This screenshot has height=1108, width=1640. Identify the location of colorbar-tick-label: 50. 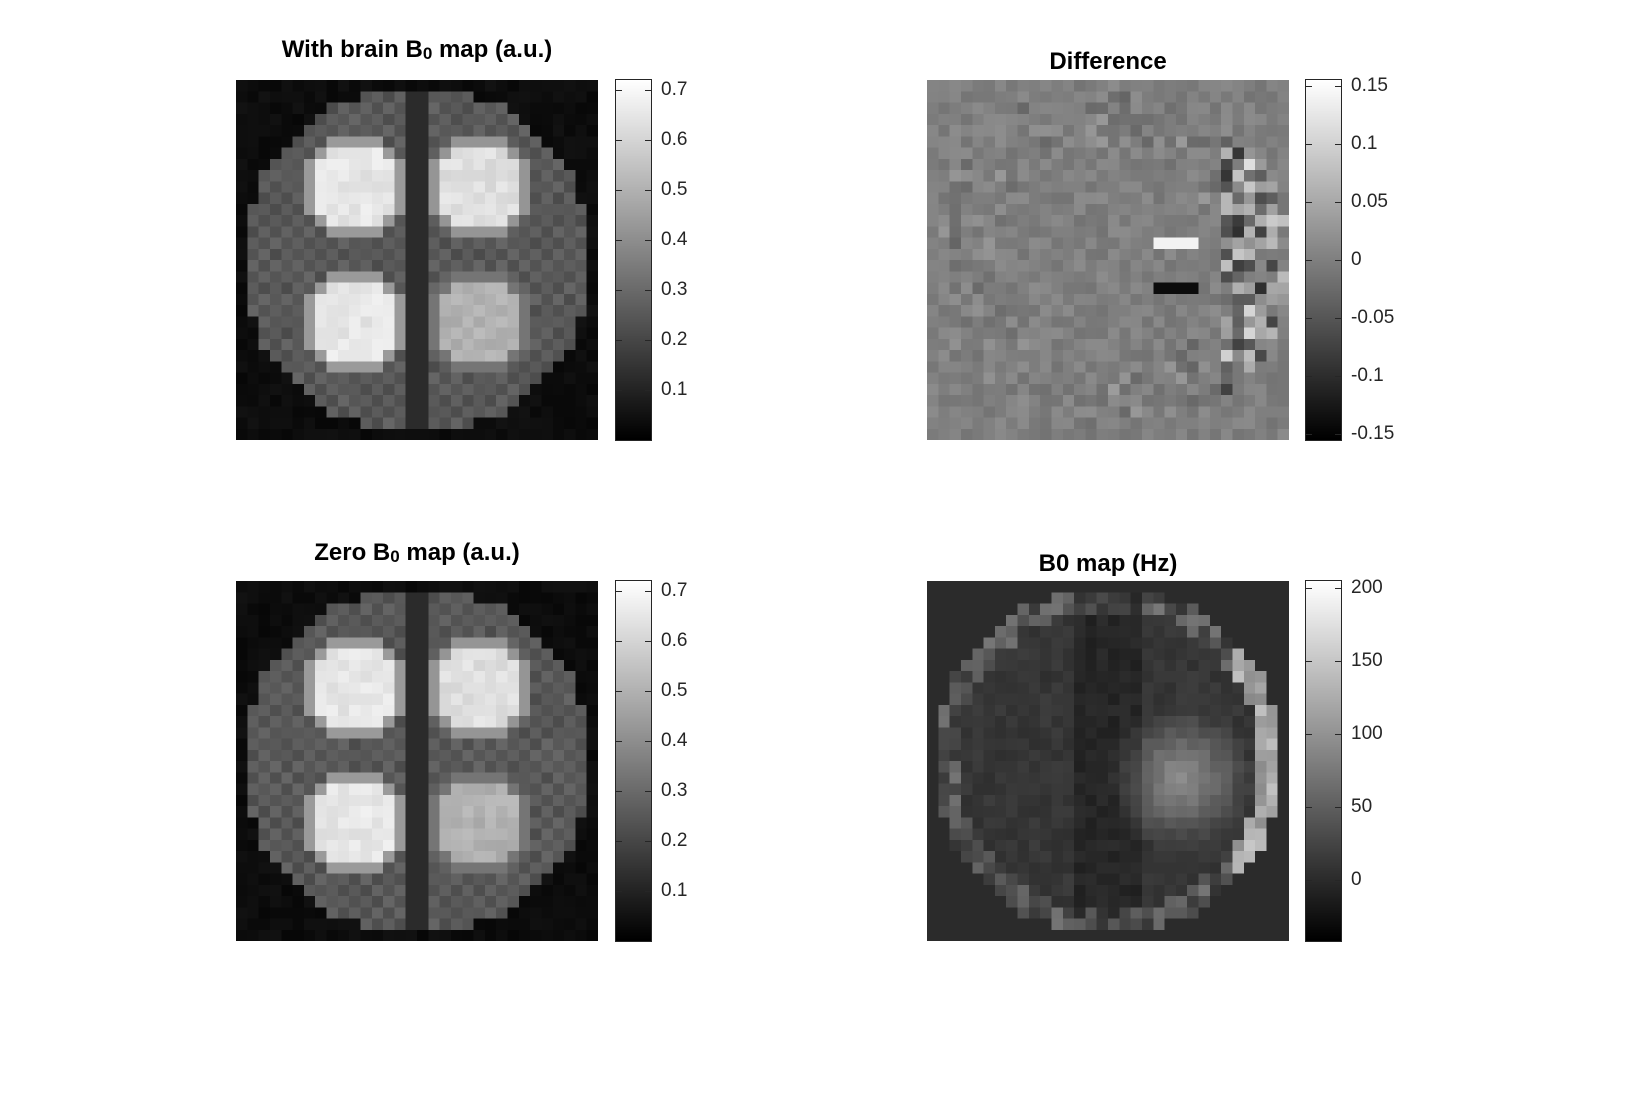
(1362, 806).